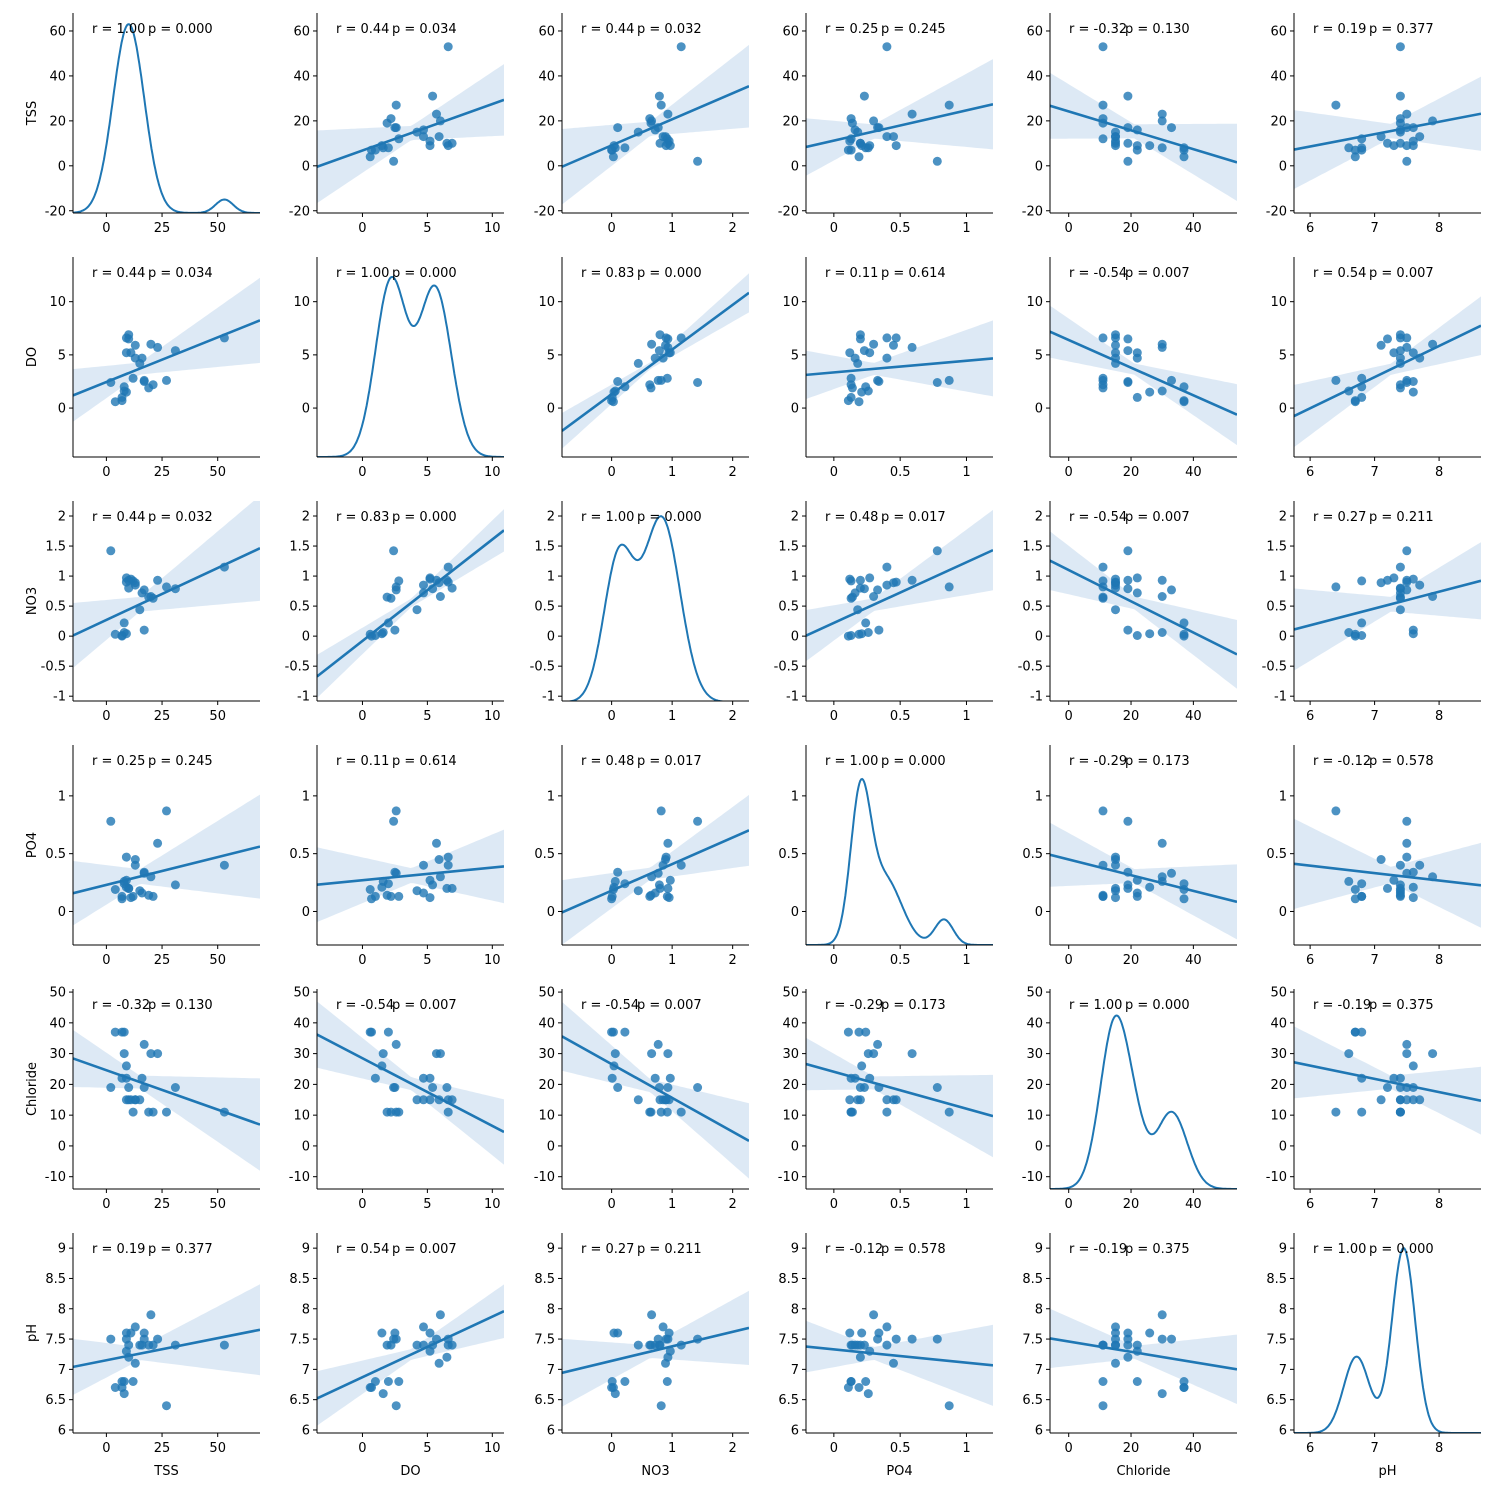  Describe the element at coordinates (1131, 716) in the screenshot. I see `x-tick-label: 20` at that location.